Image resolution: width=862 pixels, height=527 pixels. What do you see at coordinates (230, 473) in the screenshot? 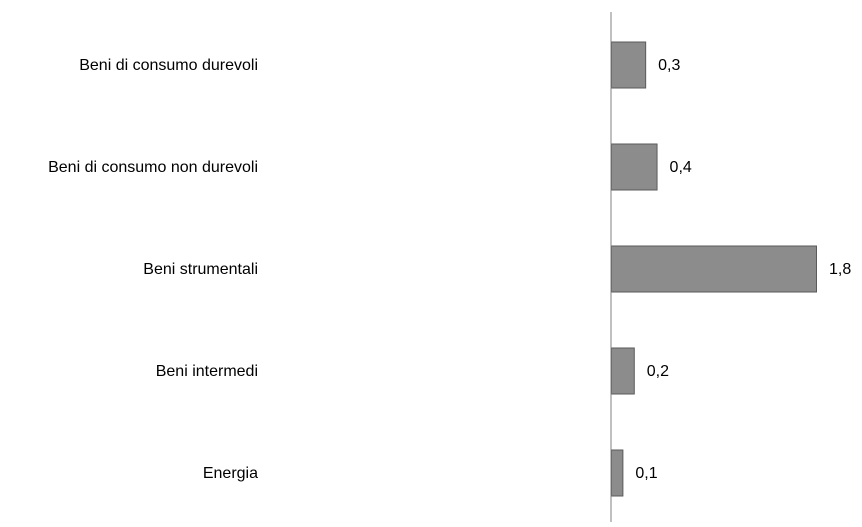
I see `category-label-5: Energia` at bounding box center [230, 473].